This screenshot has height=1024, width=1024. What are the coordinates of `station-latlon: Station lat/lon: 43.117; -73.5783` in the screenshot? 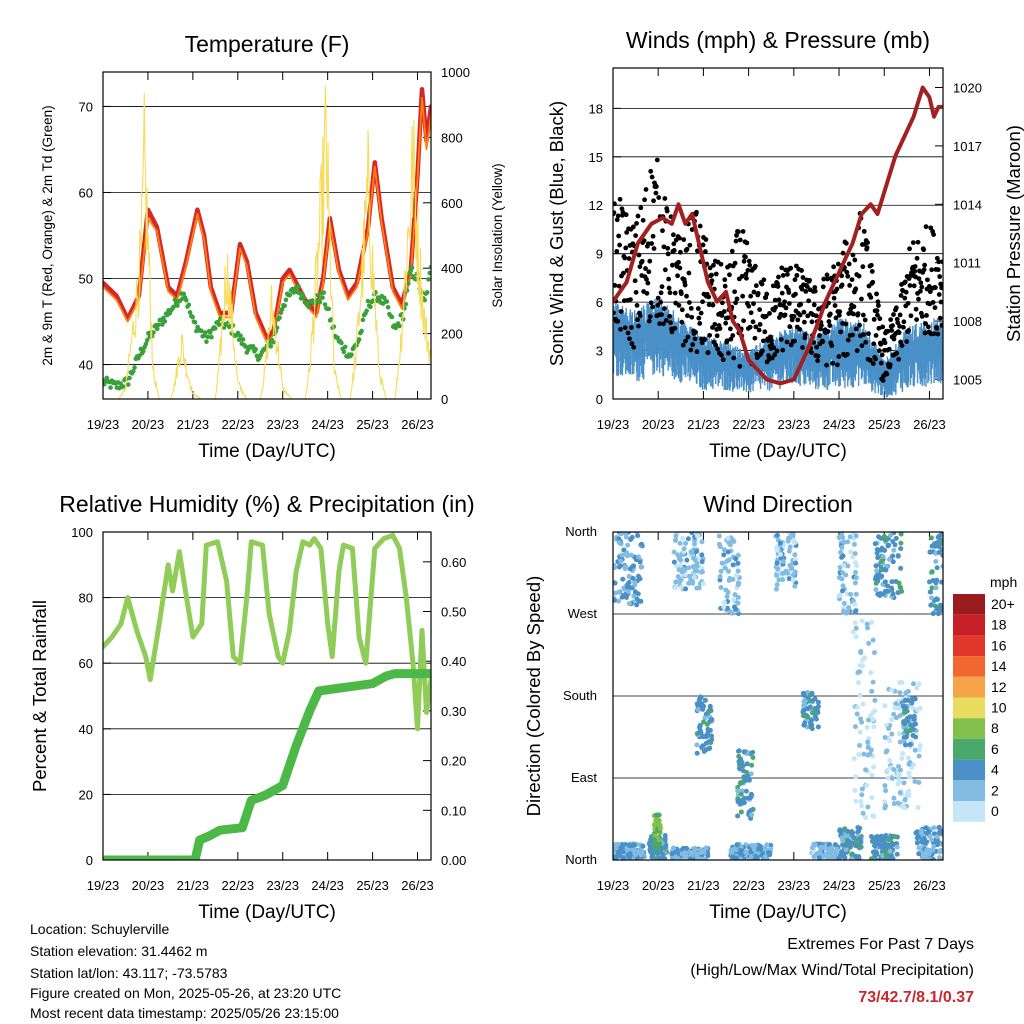 It's located at (129, 973).